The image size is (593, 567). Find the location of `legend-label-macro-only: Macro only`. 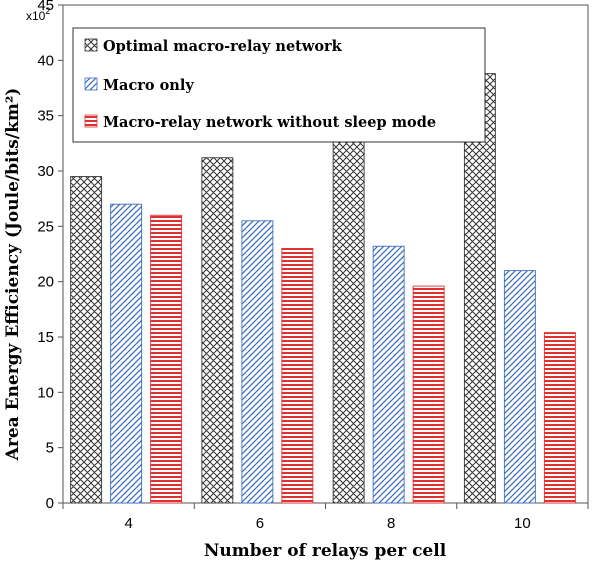

legend-label-macro-only: Macro only is located at coordinates (148, 85).